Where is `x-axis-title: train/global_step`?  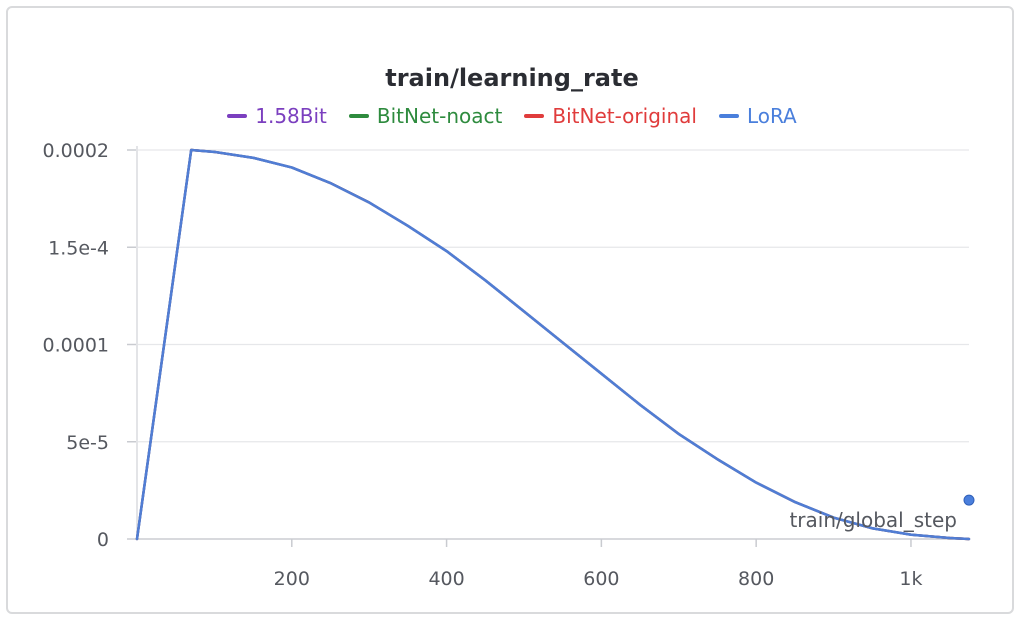
x-axis-title: train/global_step is located at coordinates (873, 520).